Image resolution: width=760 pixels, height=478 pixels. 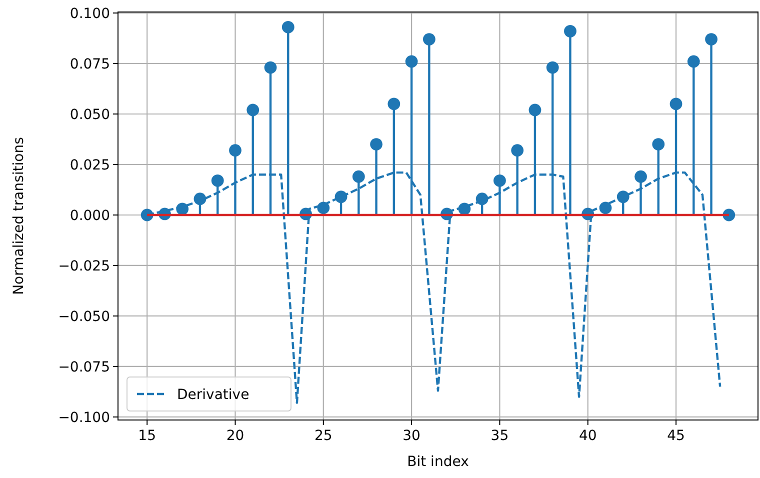 I want to click on x-tick-label: 20, so click(x=235, y=436).